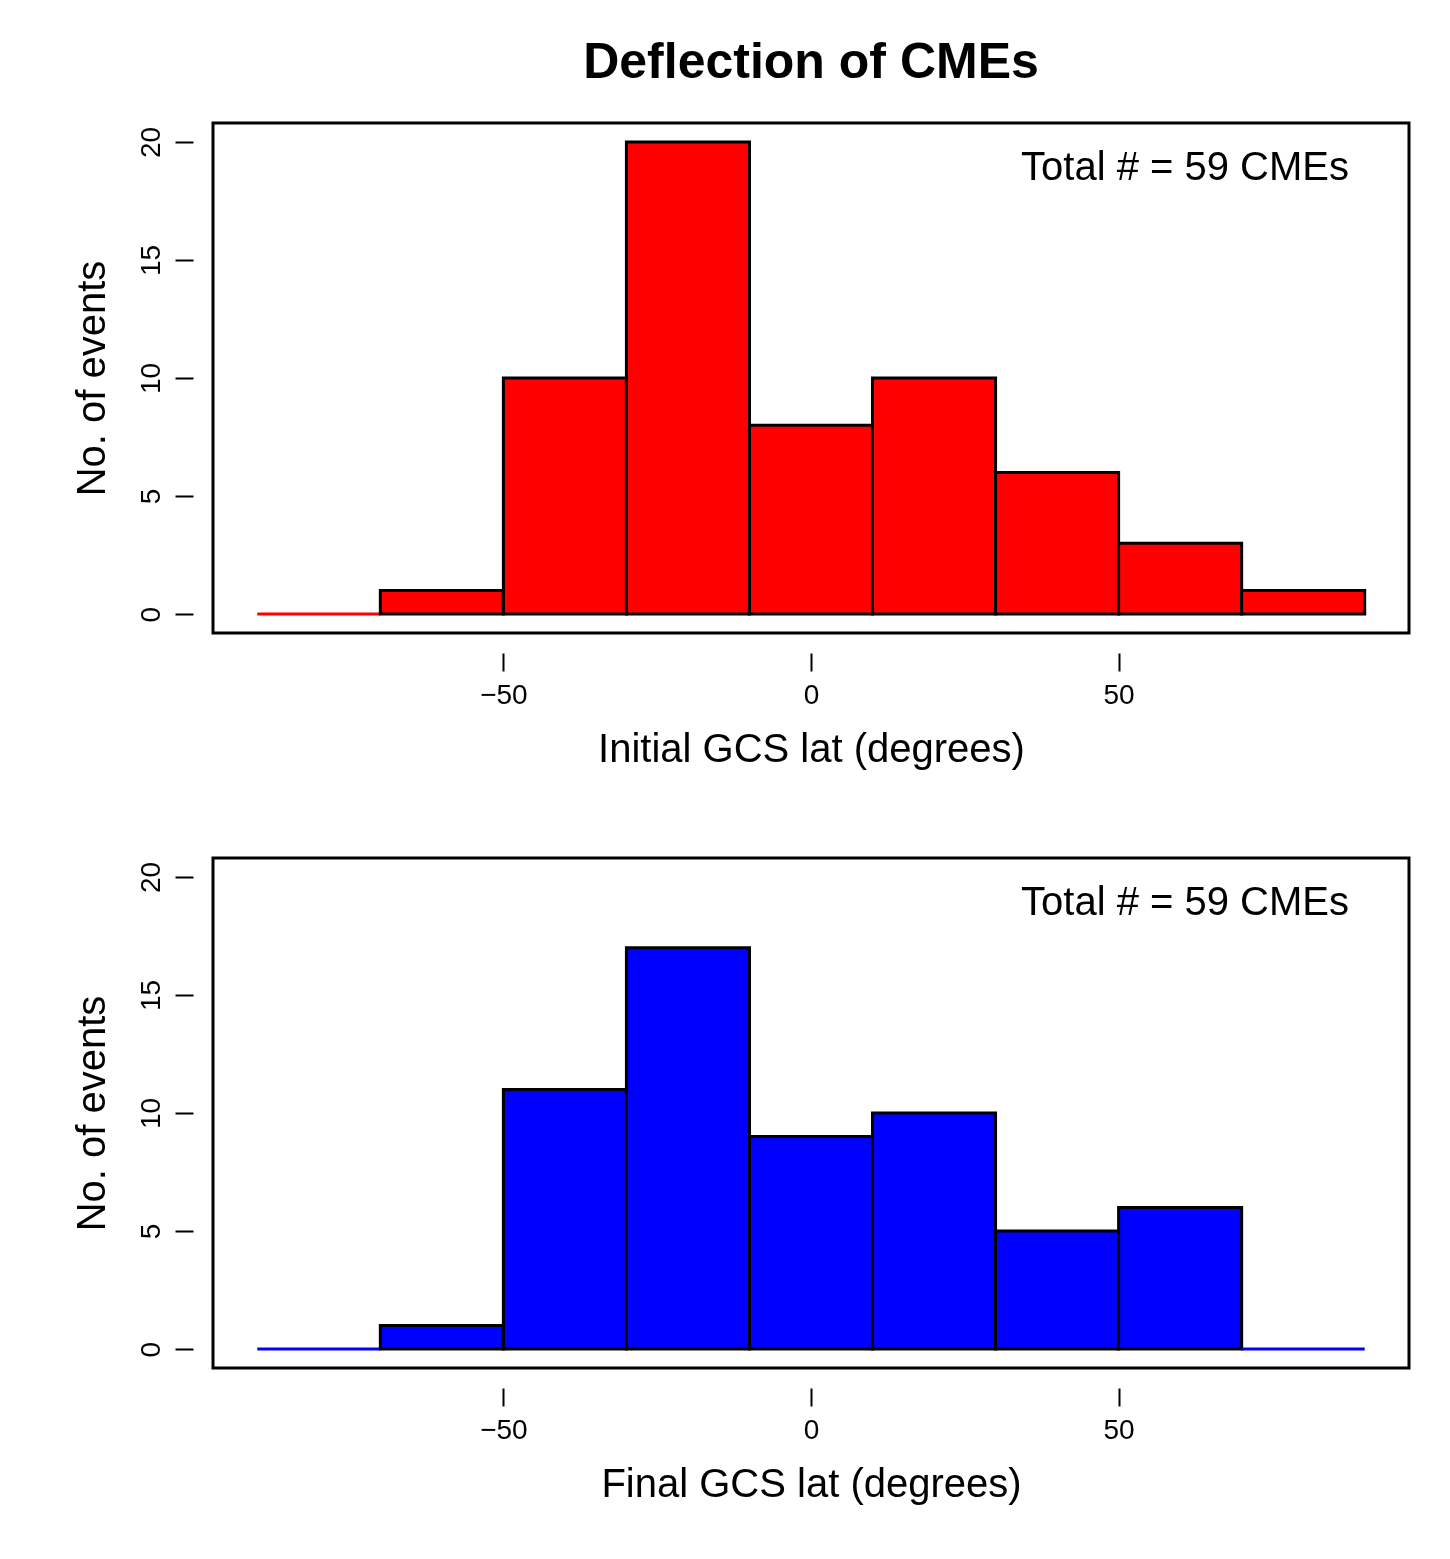 The image size is (1450, 1559). What do you see at coordinates (811, 747) in the screenshot?
I see `x-axis-title: Initial GCS lat (degrees)` at bounding box center [811, 747].